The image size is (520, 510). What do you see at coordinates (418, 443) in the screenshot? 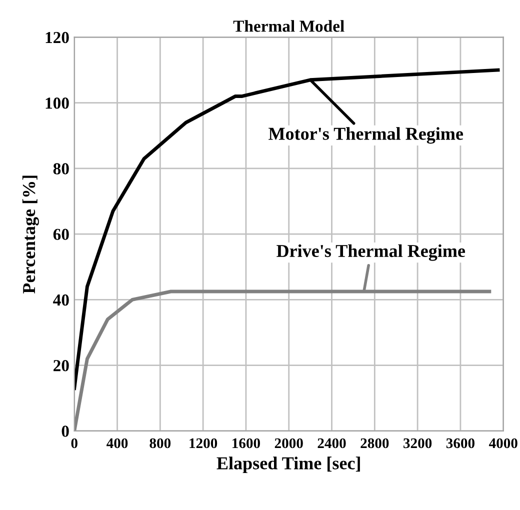
I see `x-tick-label: 3200` at bounding box center [418, 443].